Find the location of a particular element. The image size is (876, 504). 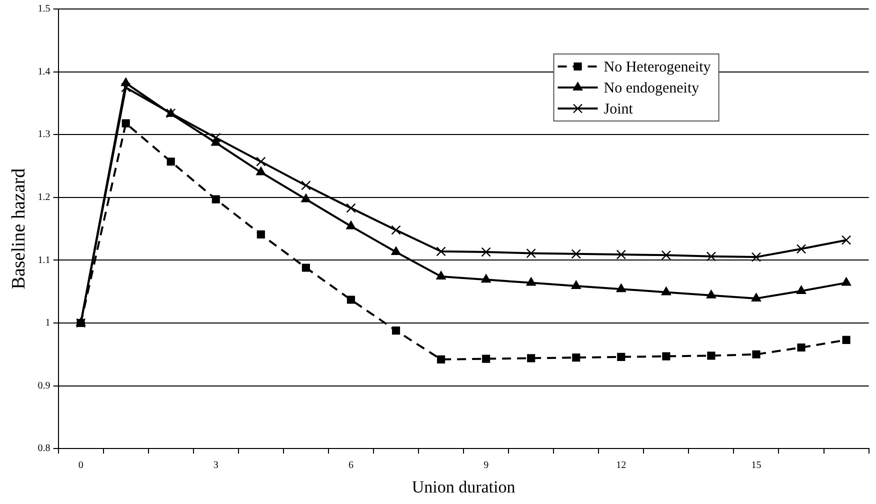

x-tick-label: 0 is located at coordinates (81, 466).